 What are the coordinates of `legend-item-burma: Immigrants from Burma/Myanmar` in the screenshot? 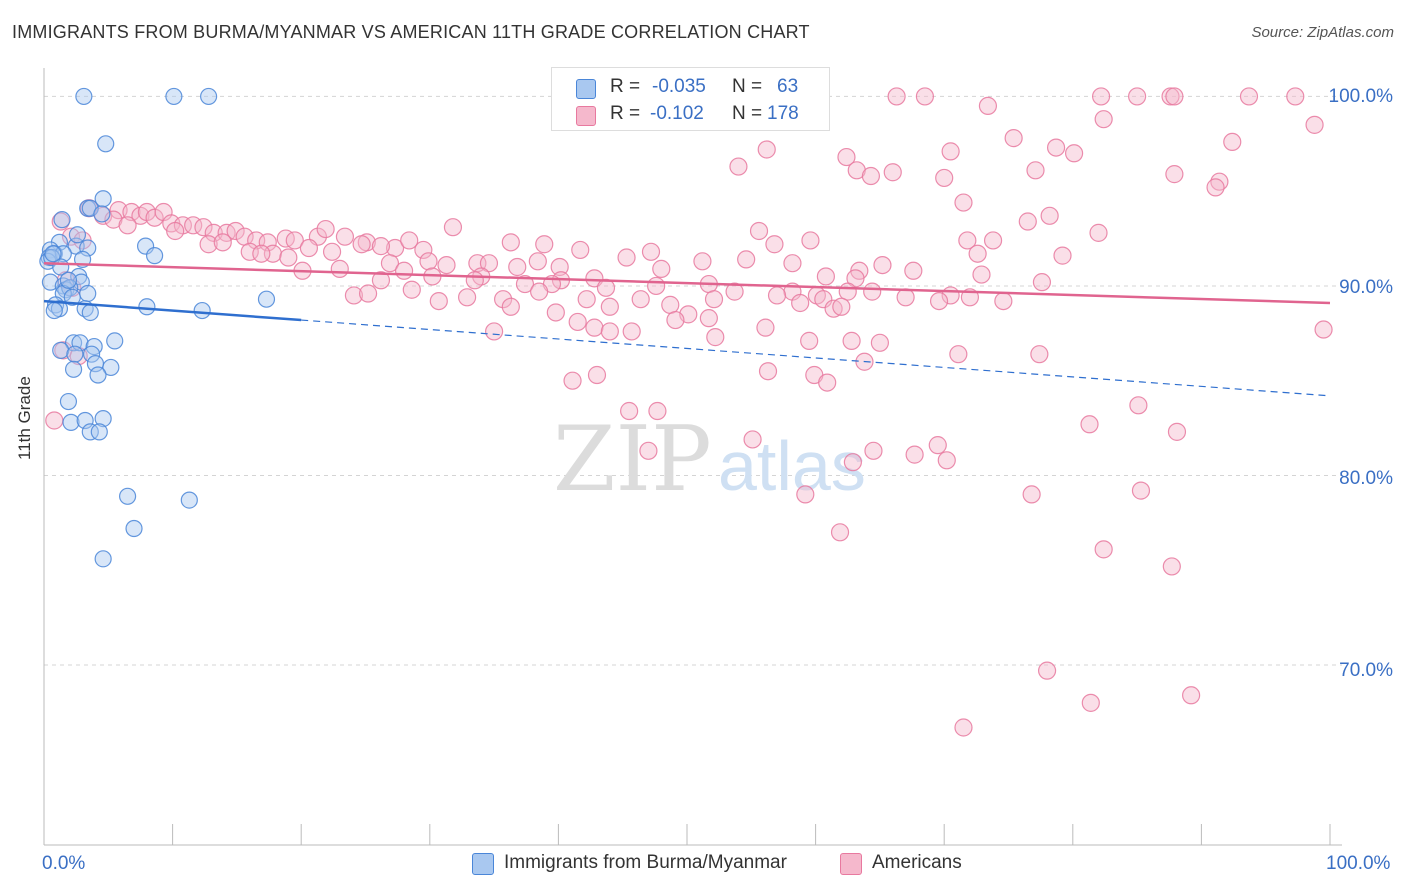 It's located at (642, 864).